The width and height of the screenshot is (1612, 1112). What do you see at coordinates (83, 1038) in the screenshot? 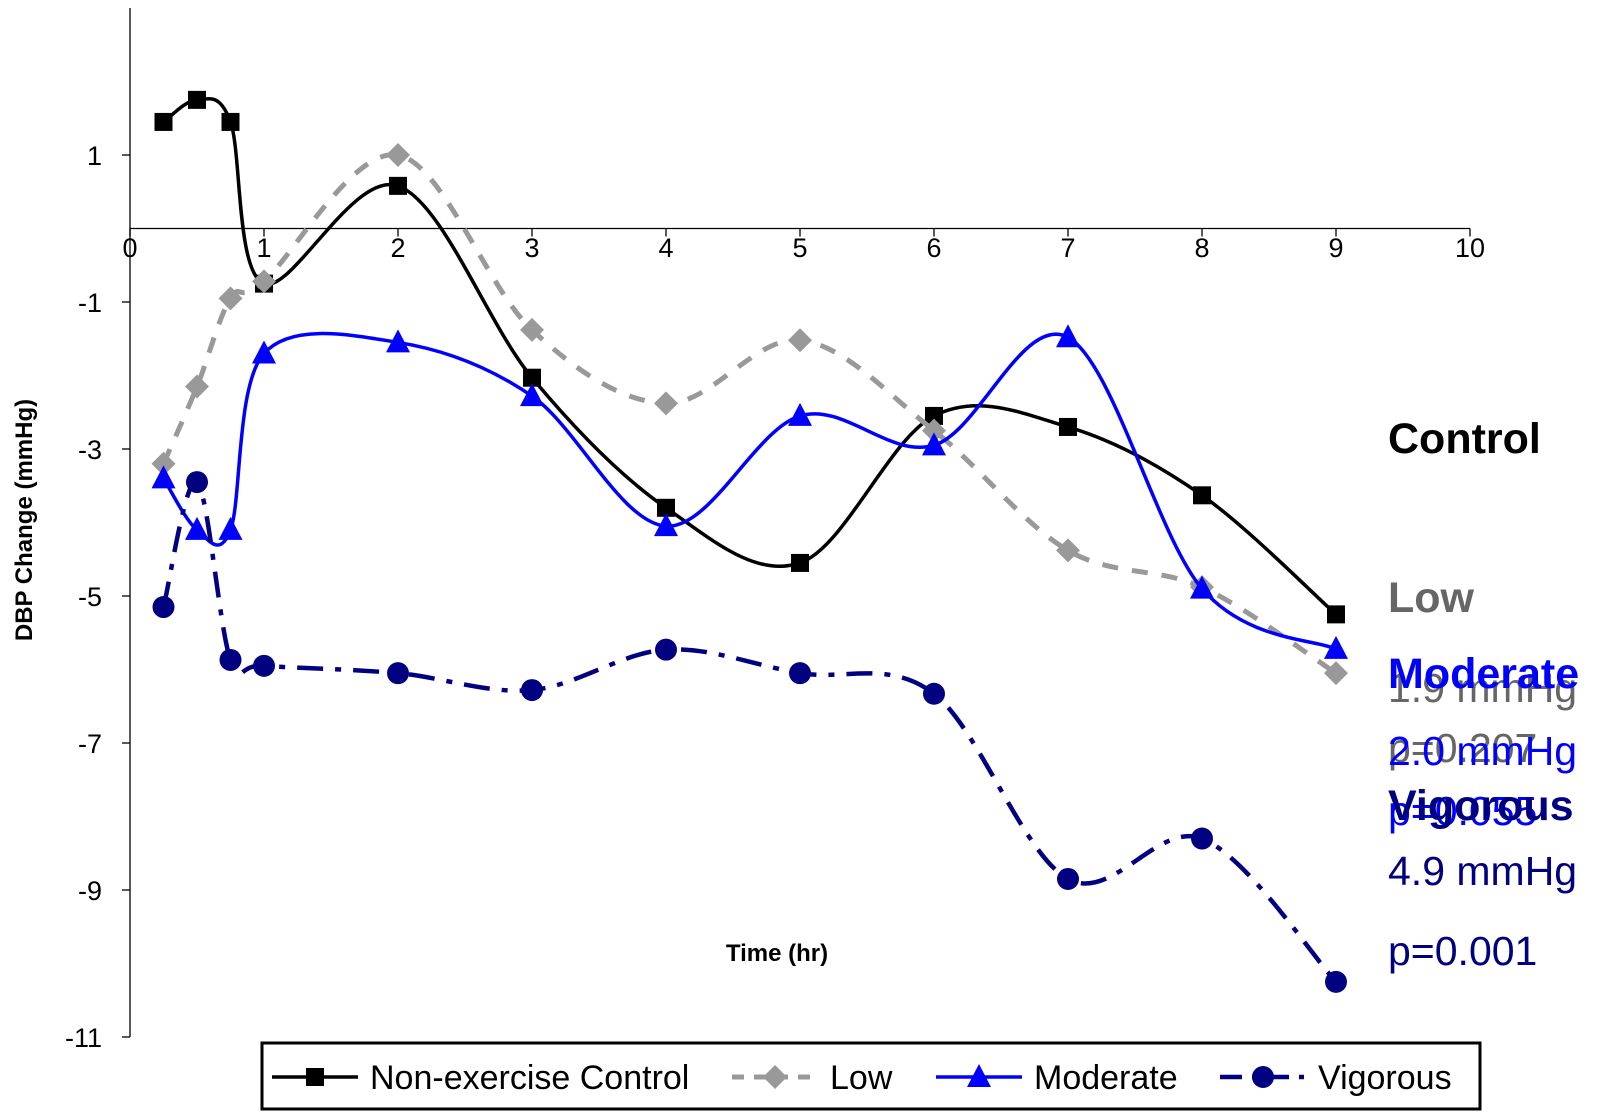
I see `y-tick-label: -11` at bounding box center [83, 1038].